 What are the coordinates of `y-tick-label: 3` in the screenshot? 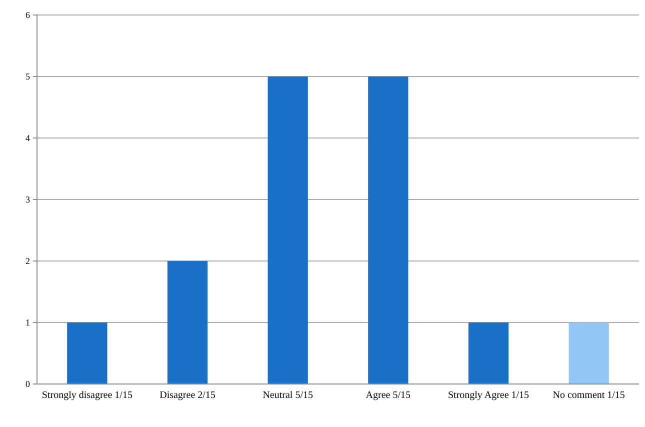 It's located at (28, 199).